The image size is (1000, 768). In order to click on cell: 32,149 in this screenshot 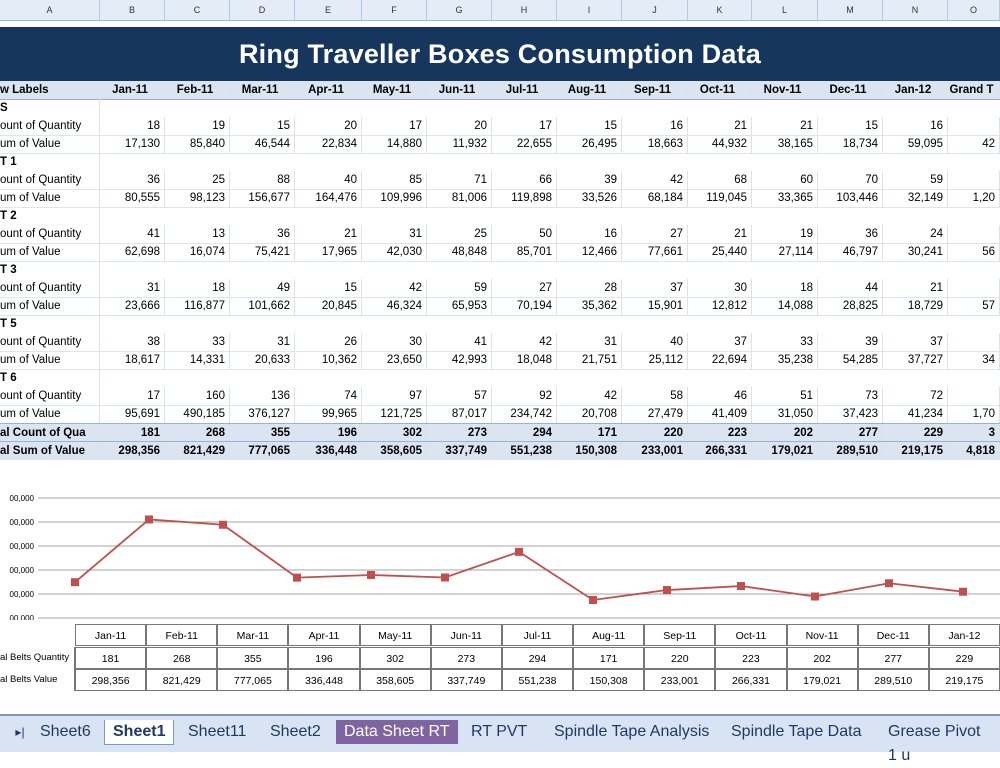, I will do `click(915, 198)`.